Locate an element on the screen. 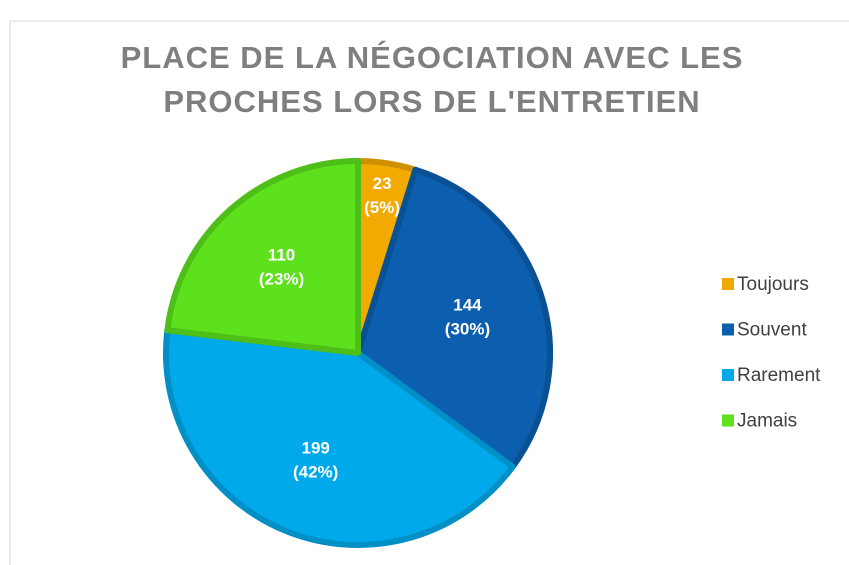 The height and width of the screenshot is (565, 849). data-label: 110 is located at coordinates (281, 254).